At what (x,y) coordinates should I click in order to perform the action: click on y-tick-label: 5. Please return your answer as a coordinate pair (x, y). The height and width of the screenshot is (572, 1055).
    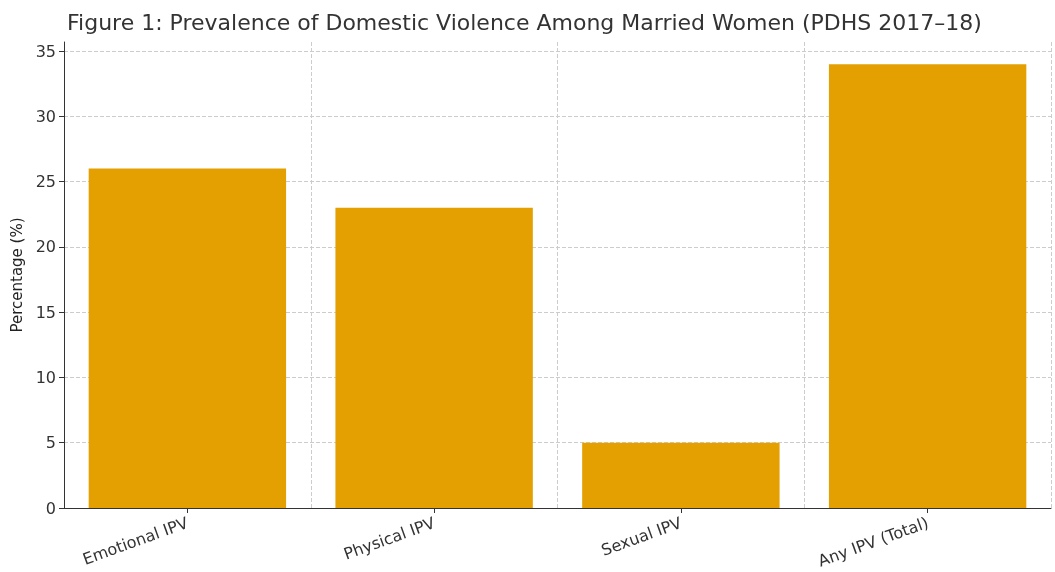
    Looking at the image, I should click on (50, 443).